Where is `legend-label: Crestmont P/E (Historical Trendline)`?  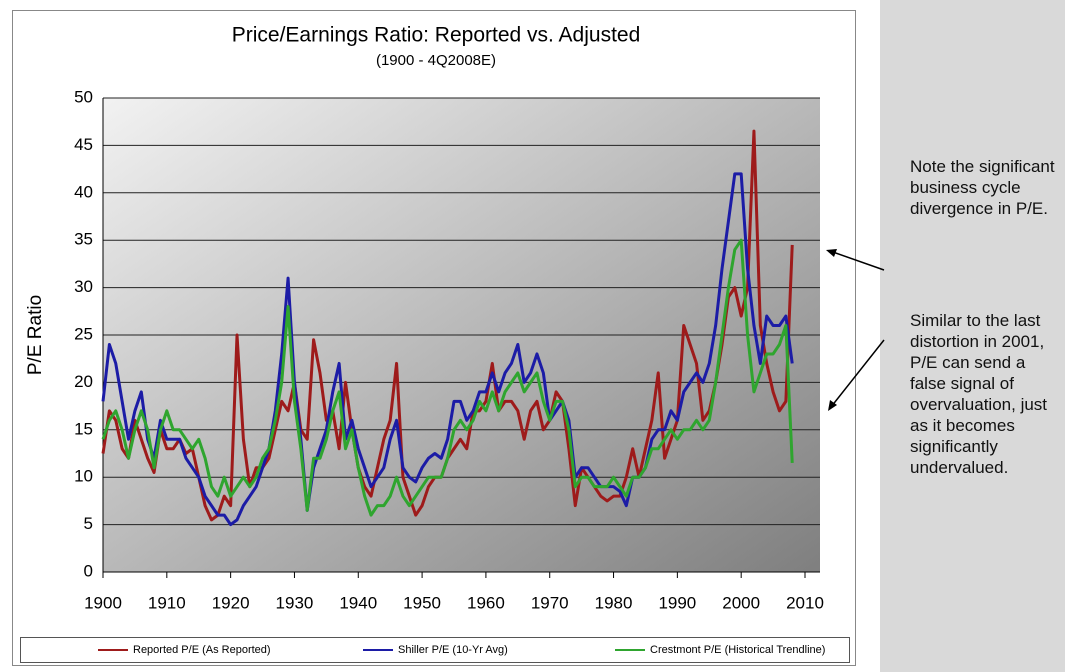 legend-label: Crestmont P/E (Historical Trendline) is located at coordinates (737, 650).